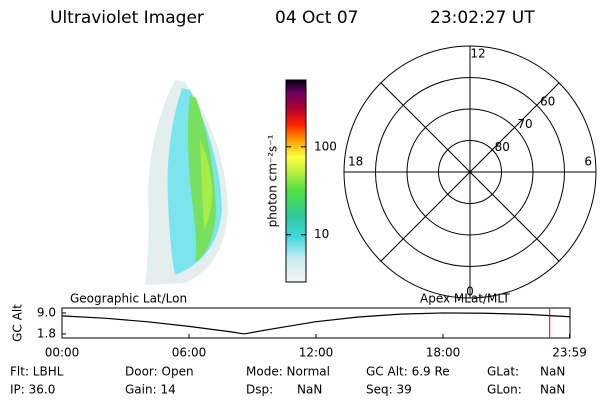 The width and height of the screenshot is (600, 400). What do you see at coordinates (316, 353) in the screenshot?
I see `x-tick-label: 12:00` at bounding box center [316, 353].